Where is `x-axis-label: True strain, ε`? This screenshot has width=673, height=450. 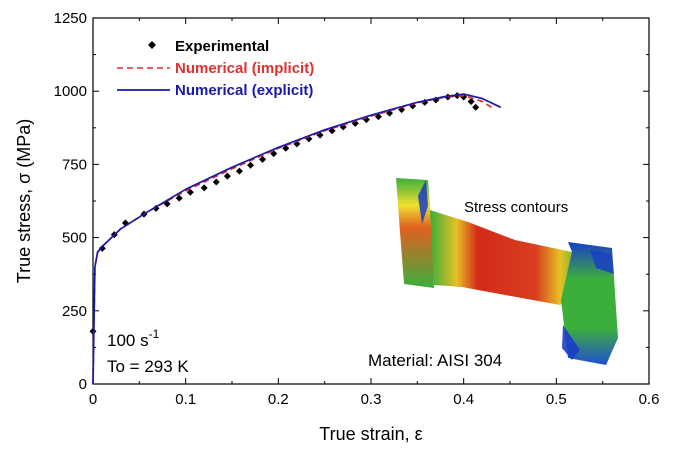 x-axis-label: True strain, ε is located at coordinates (370, 434).